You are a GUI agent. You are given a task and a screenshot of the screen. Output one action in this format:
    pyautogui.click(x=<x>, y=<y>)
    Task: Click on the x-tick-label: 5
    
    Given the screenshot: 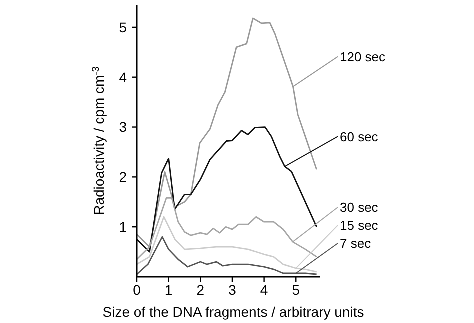 What is the action you would take?
    pyautogui.click(x=296, y=290)
    